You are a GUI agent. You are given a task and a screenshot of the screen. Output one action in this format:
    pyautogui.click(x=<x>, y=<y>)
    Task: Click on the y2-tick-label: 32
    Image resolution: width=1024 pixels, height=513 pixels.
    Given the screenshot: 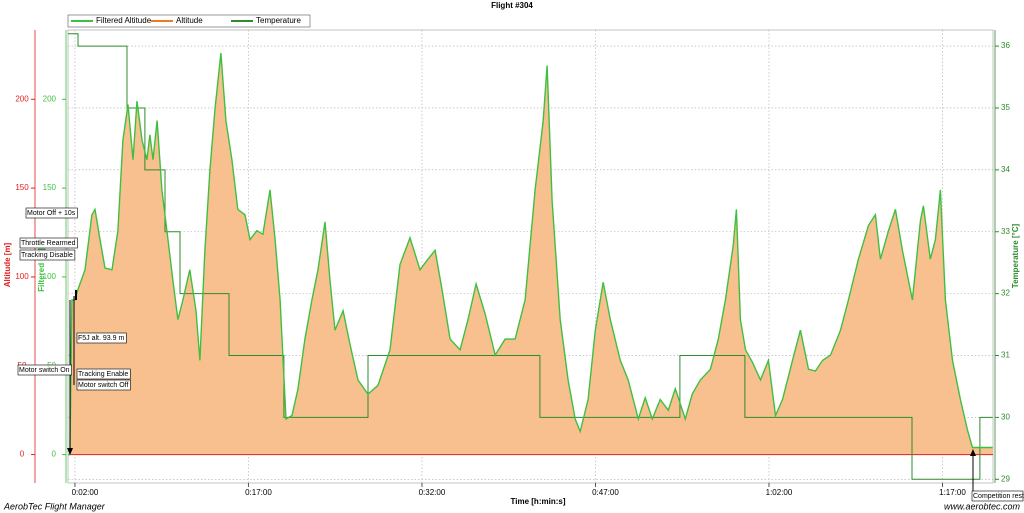 What is the action you would take?
    pyautogui.click(x=1005, y=293)
    